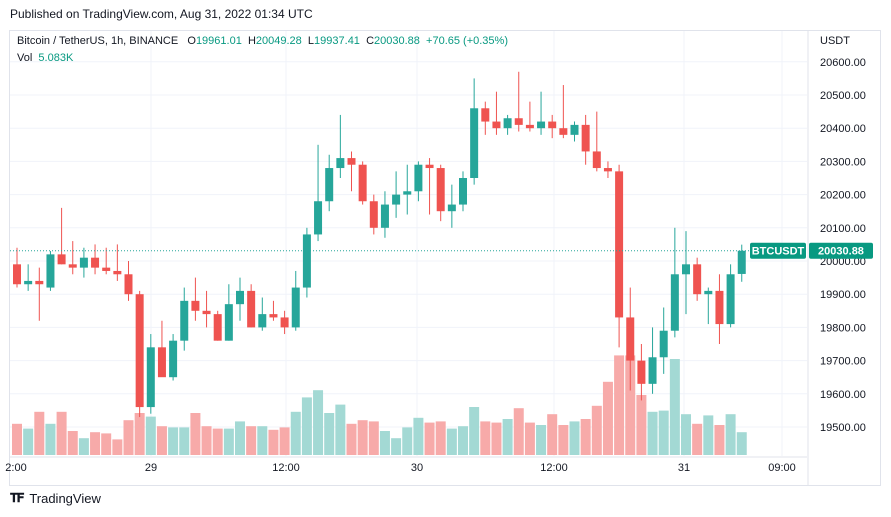 Image resolution: width=891 pixels, height=517 pixels. I want to click on price-tick-label: 20300.00, so click(843, 162).